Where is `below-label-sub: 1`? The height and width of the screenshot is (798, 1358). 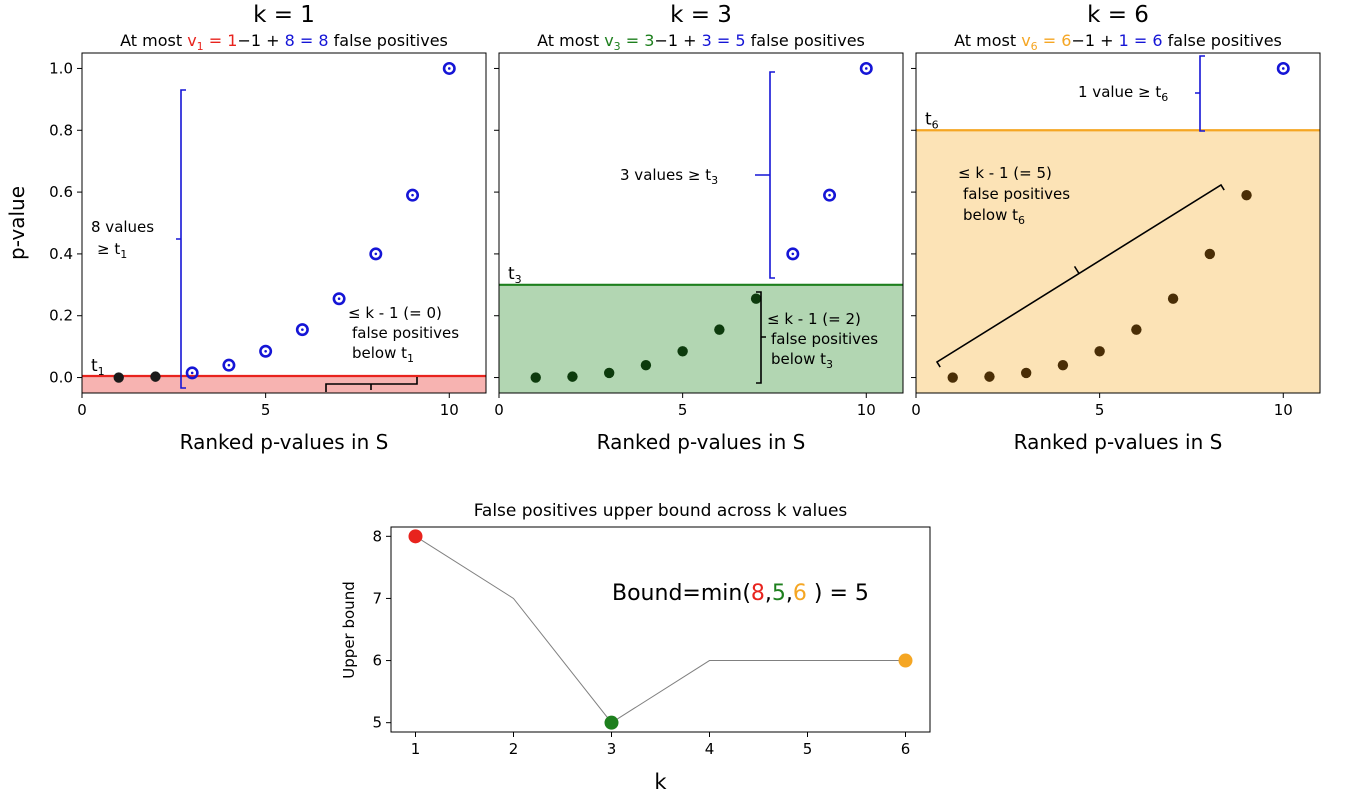 below-label-sub: 1 is located at coordinates (410, 358).